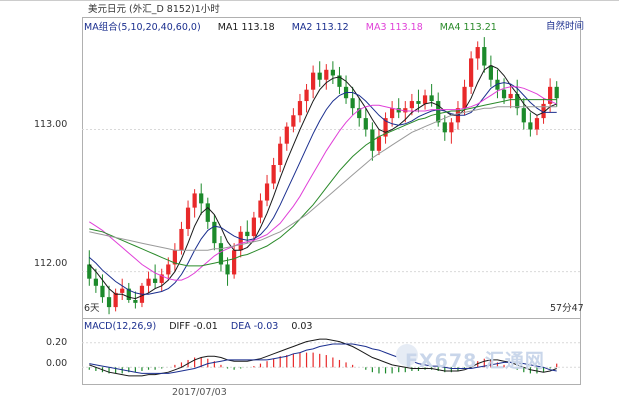  What do you see at coordinates (567, 308) in the screenshot?
I see `time-right-label: 57分47` at bounding box center [567, 308].